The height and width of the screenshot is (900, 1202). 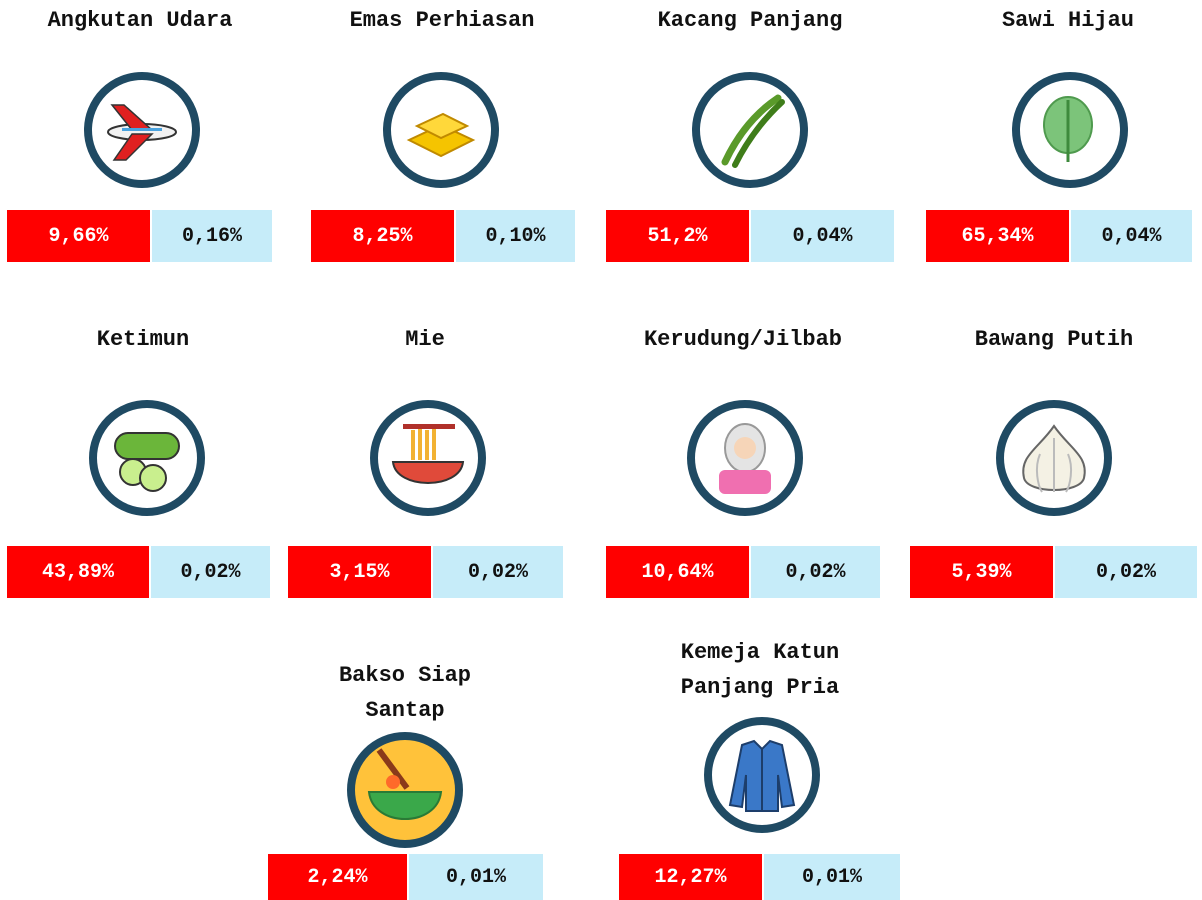 What do you see at coordinates (1054, 339) in the screenshot?
I see `item-title: Bawang Putih` at bounding box center [1054, 339].